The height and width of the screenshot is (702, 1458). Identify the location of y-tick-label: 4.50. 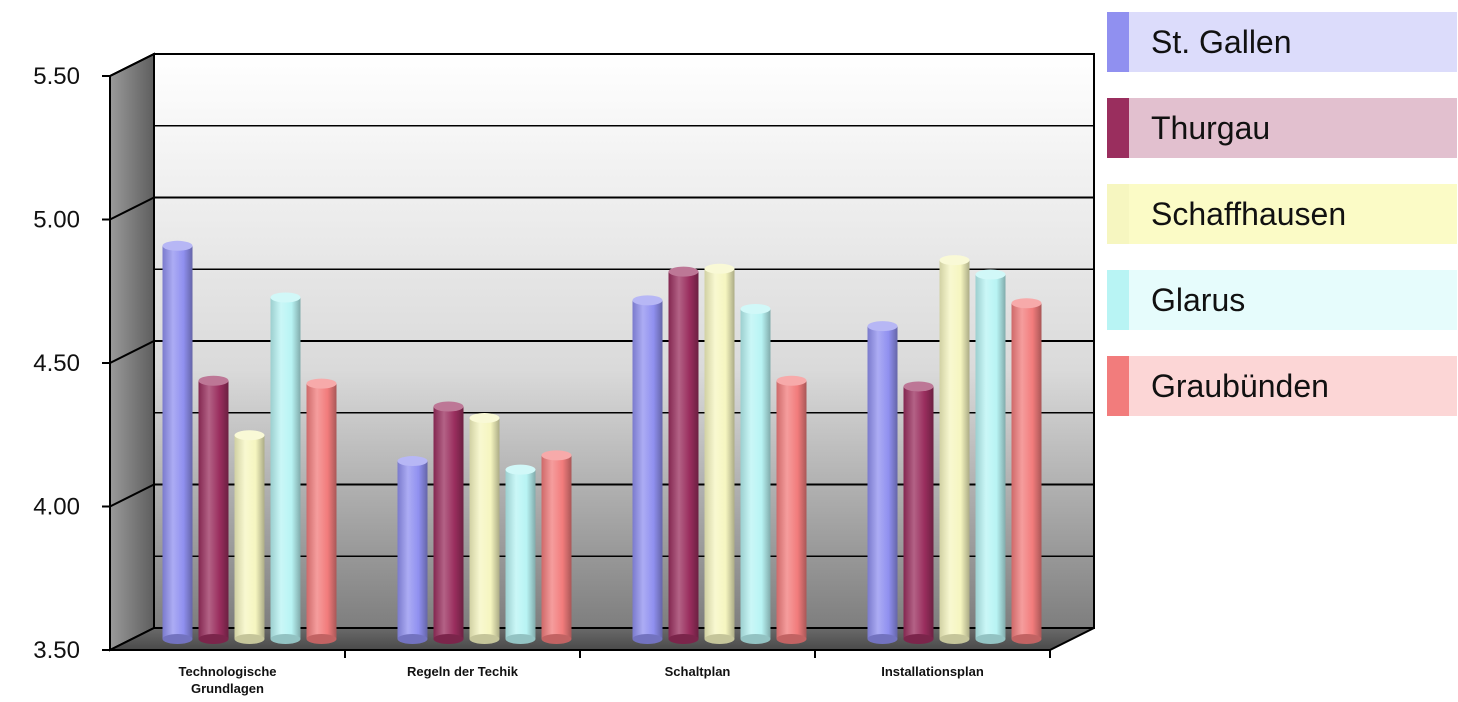
(56, 363).